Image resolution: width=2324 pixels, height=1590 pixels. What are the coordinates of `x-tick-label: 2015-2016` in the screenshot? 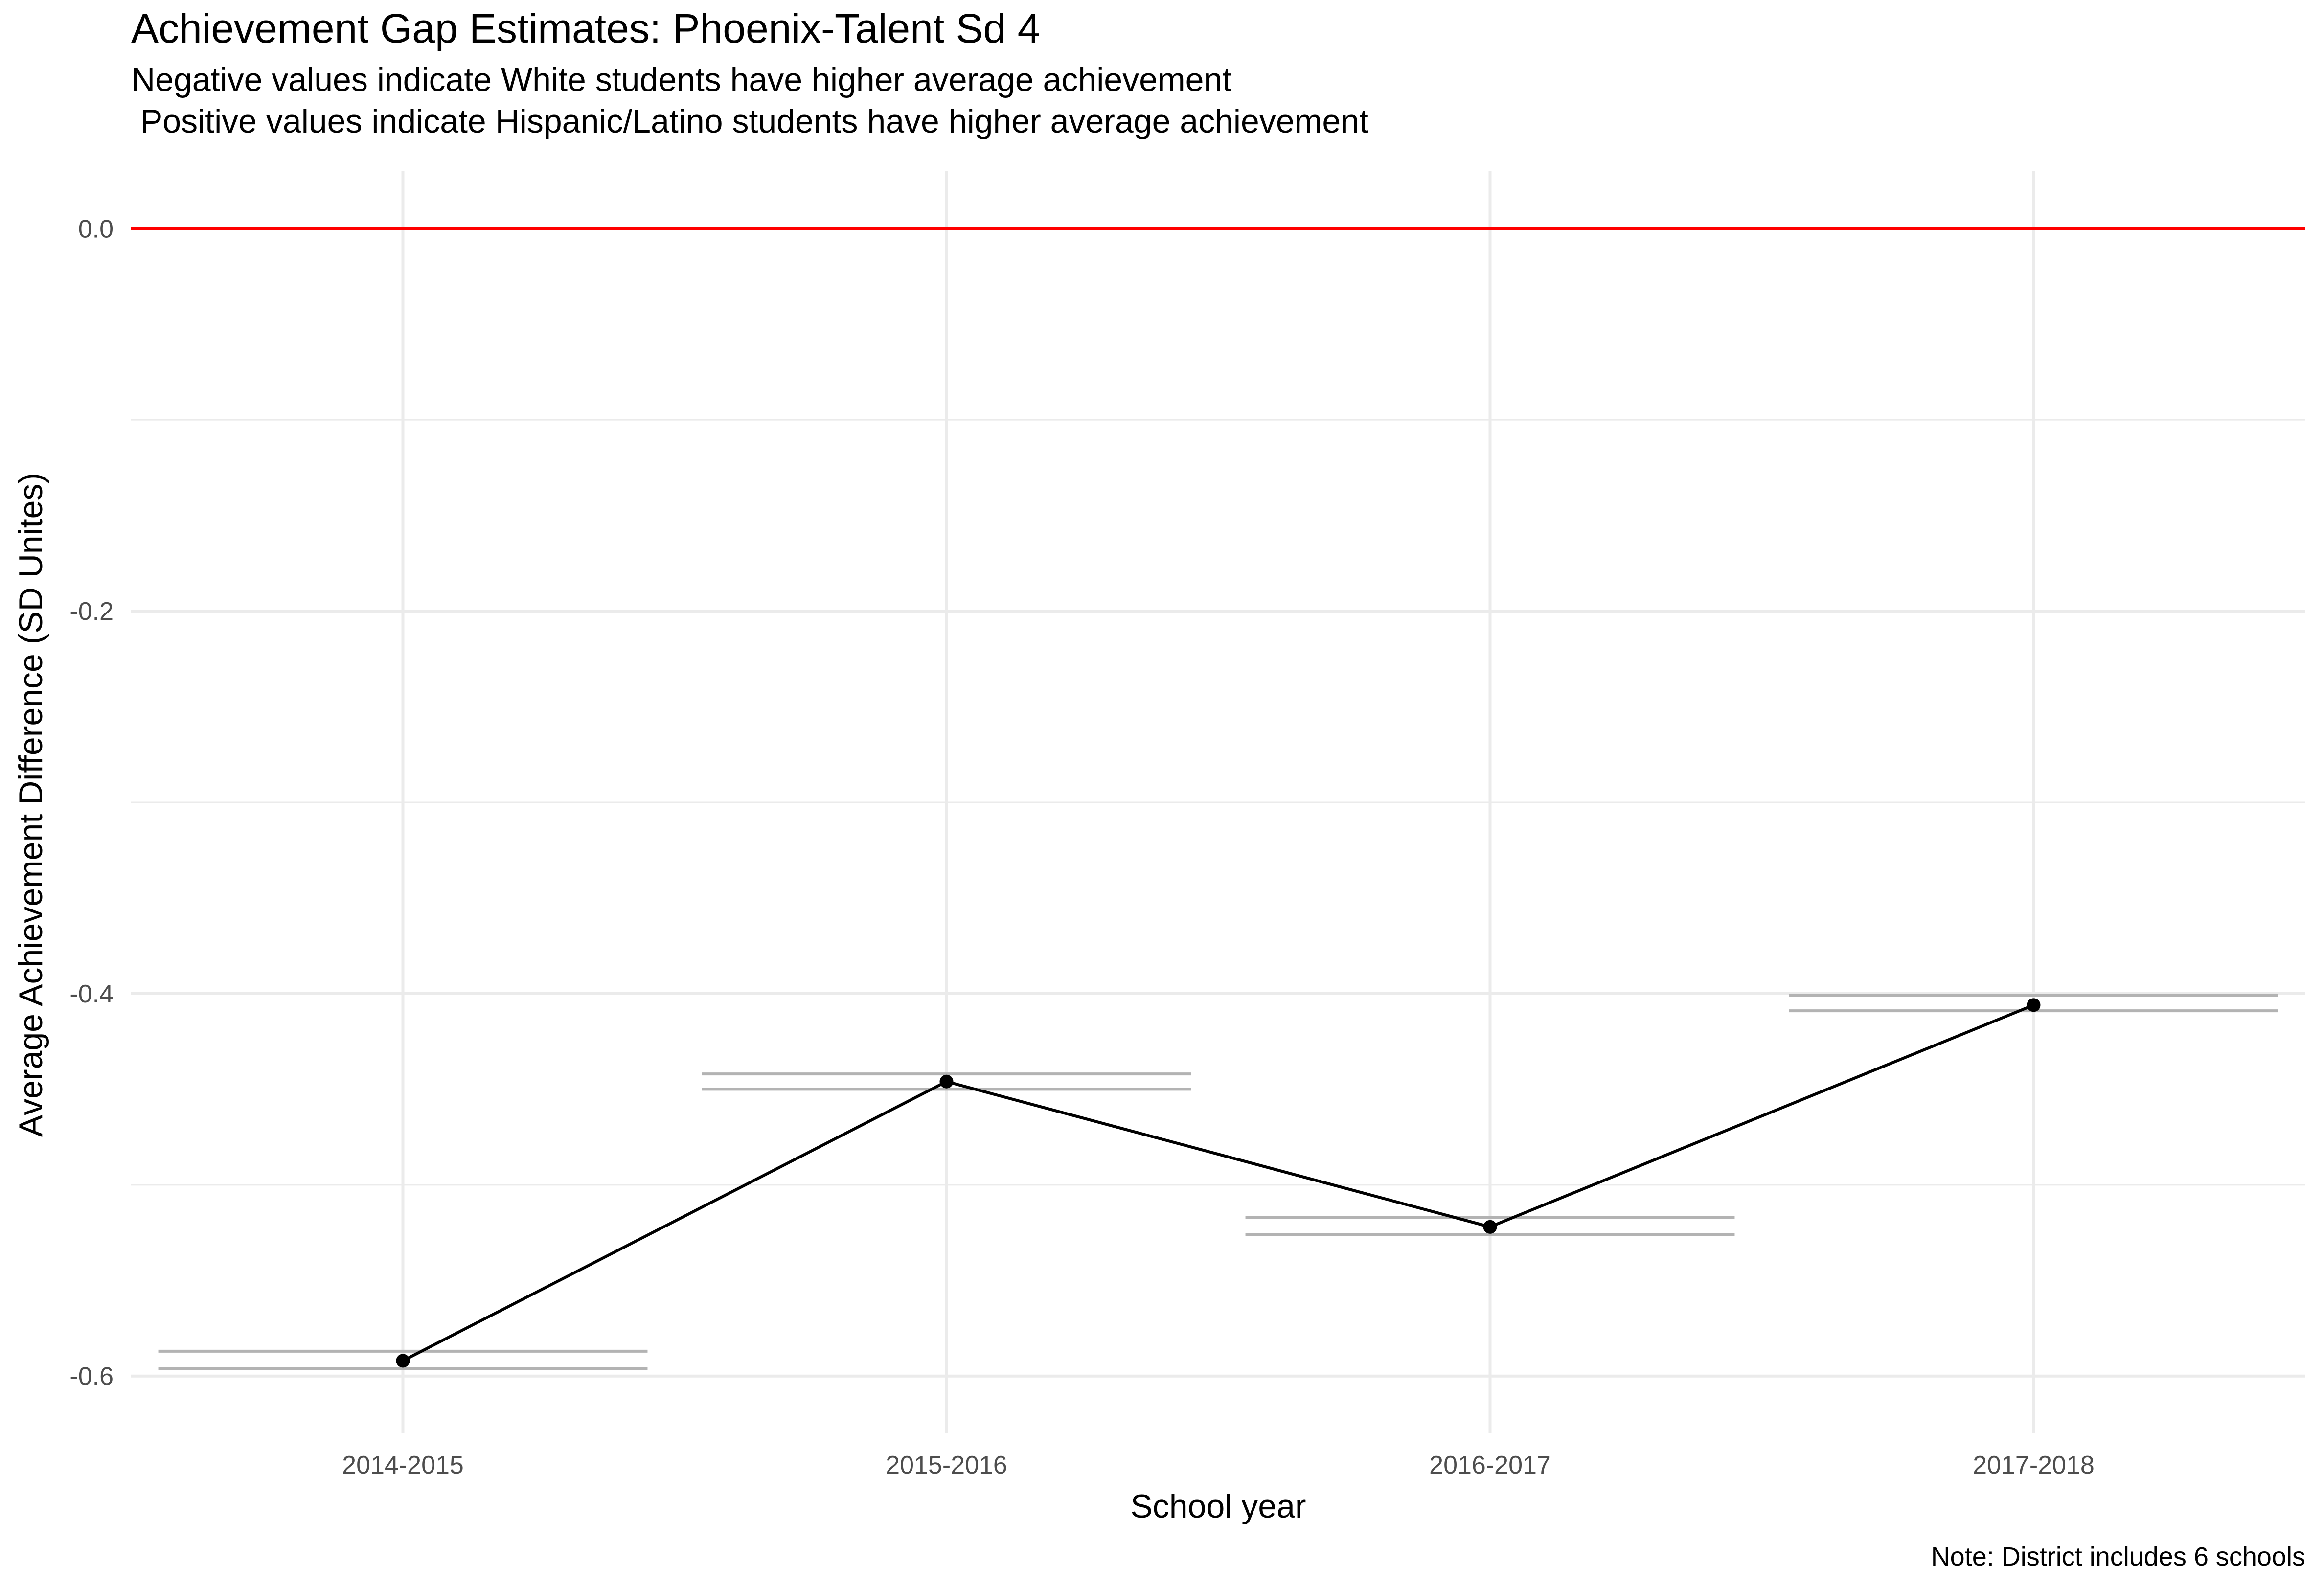 It's located at (947, 1465).